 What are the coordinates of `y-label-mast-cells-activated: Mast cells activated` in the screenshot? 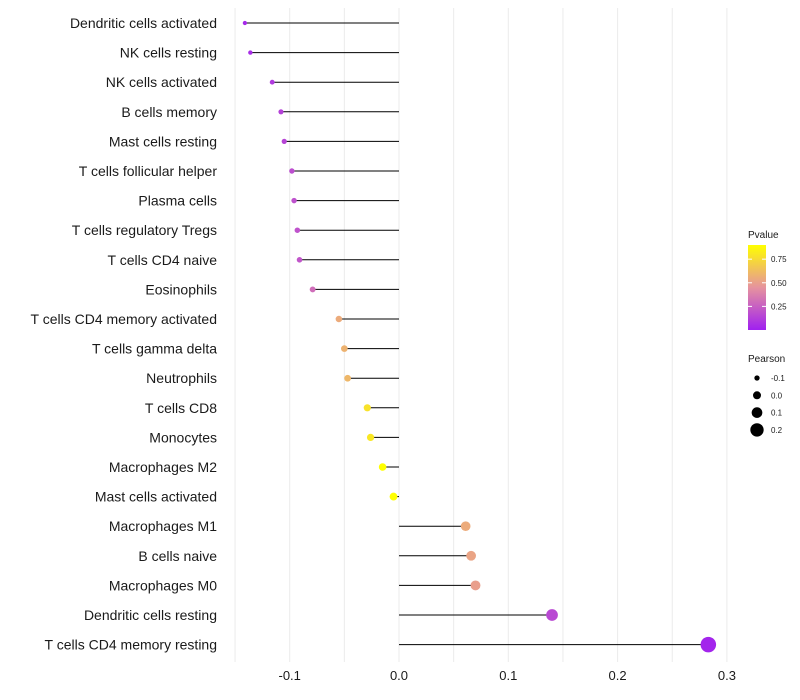 It's located at (156, 497).